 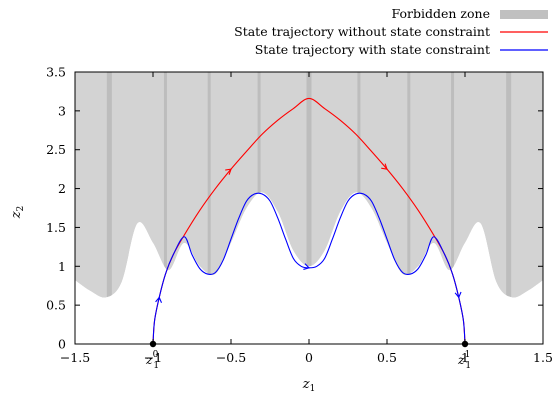 I want to click on legend-swatch, so click(x=524, y=14).